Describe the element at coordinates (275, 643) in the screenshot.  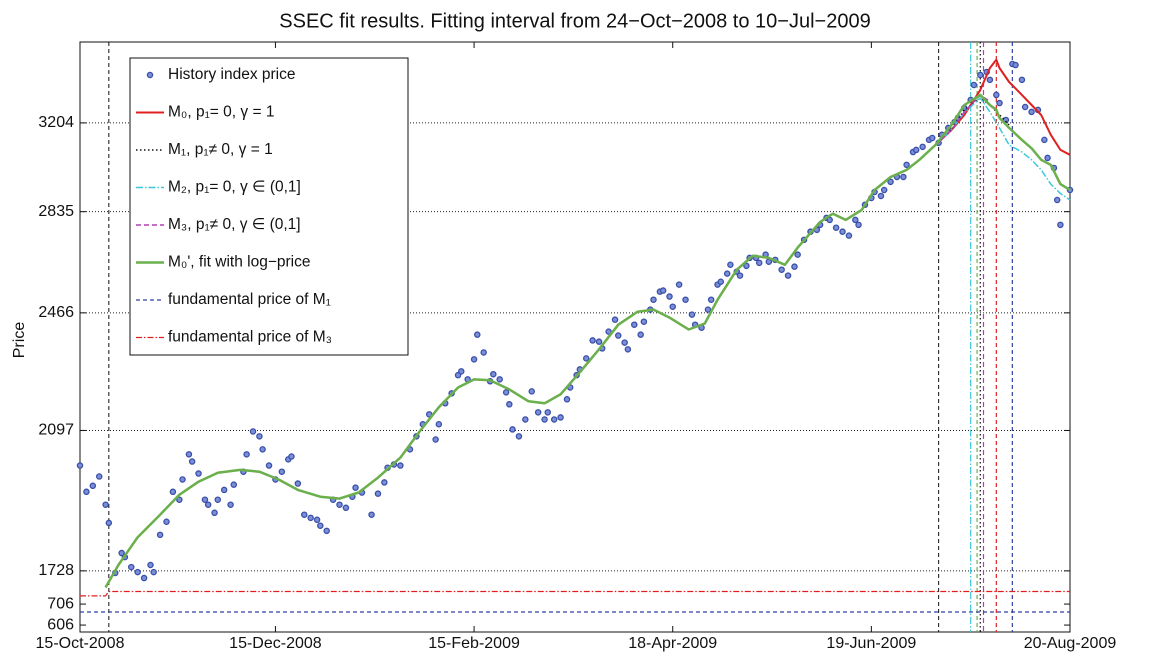
I see `x-tick-label: 15-Dec-2008` at that location.